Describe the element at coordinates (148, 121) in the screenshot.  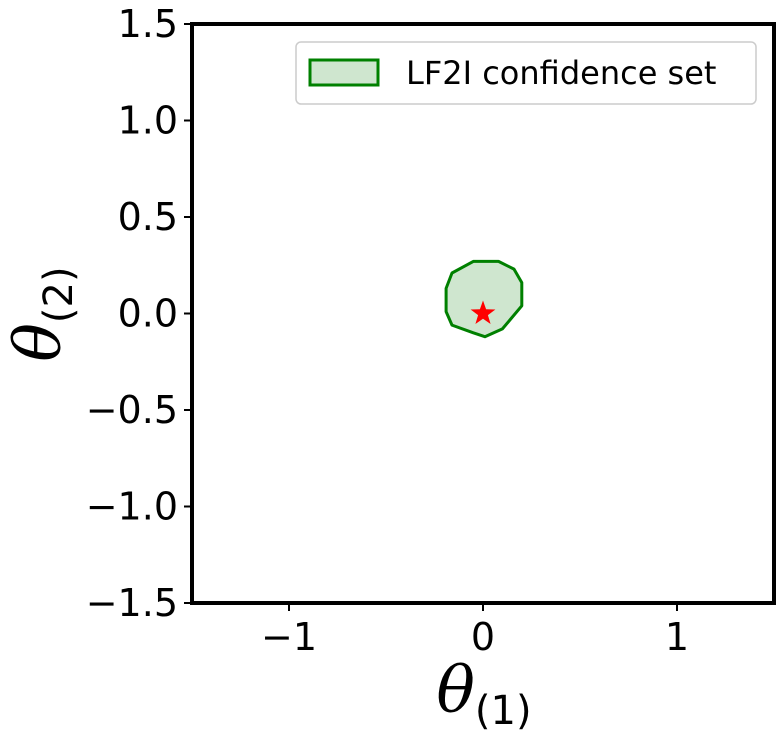
I see `y-tick-label: 1.0` at that location.